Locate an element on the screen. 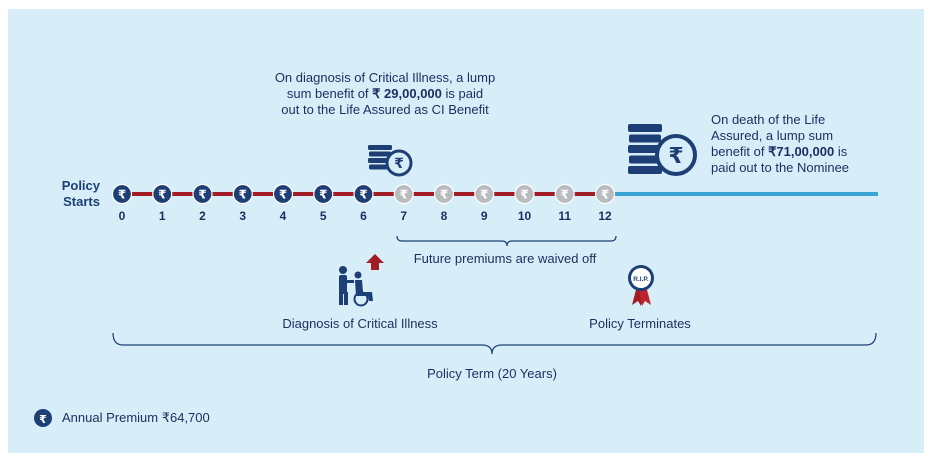  ci-benefit-amount: ₹ 29,00,000 is located at coordinates (407, 93).